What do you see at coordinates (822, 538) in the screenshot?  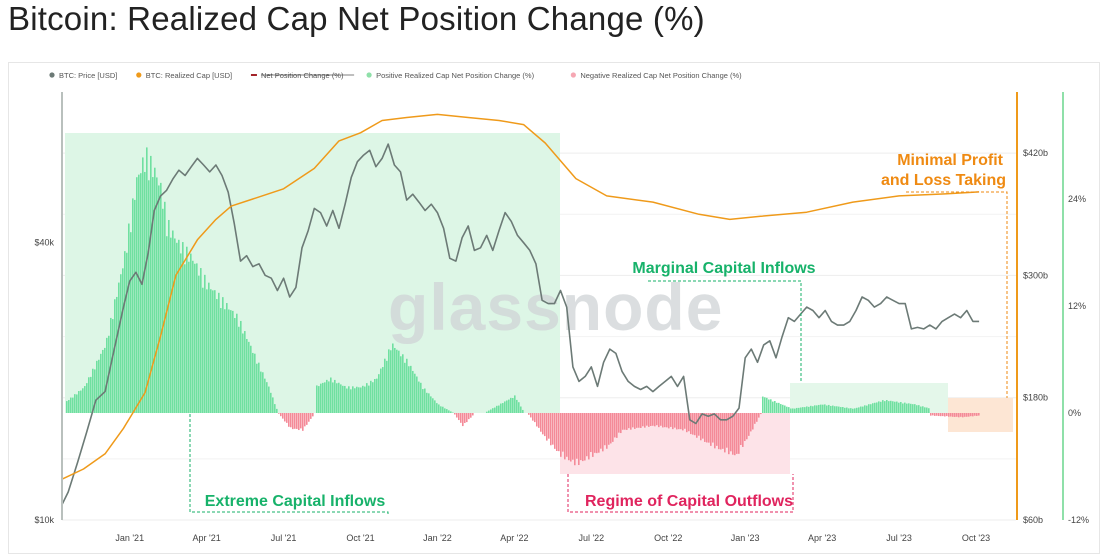 I see `x-tick: Apr '23` at bounding box center [822, 538].